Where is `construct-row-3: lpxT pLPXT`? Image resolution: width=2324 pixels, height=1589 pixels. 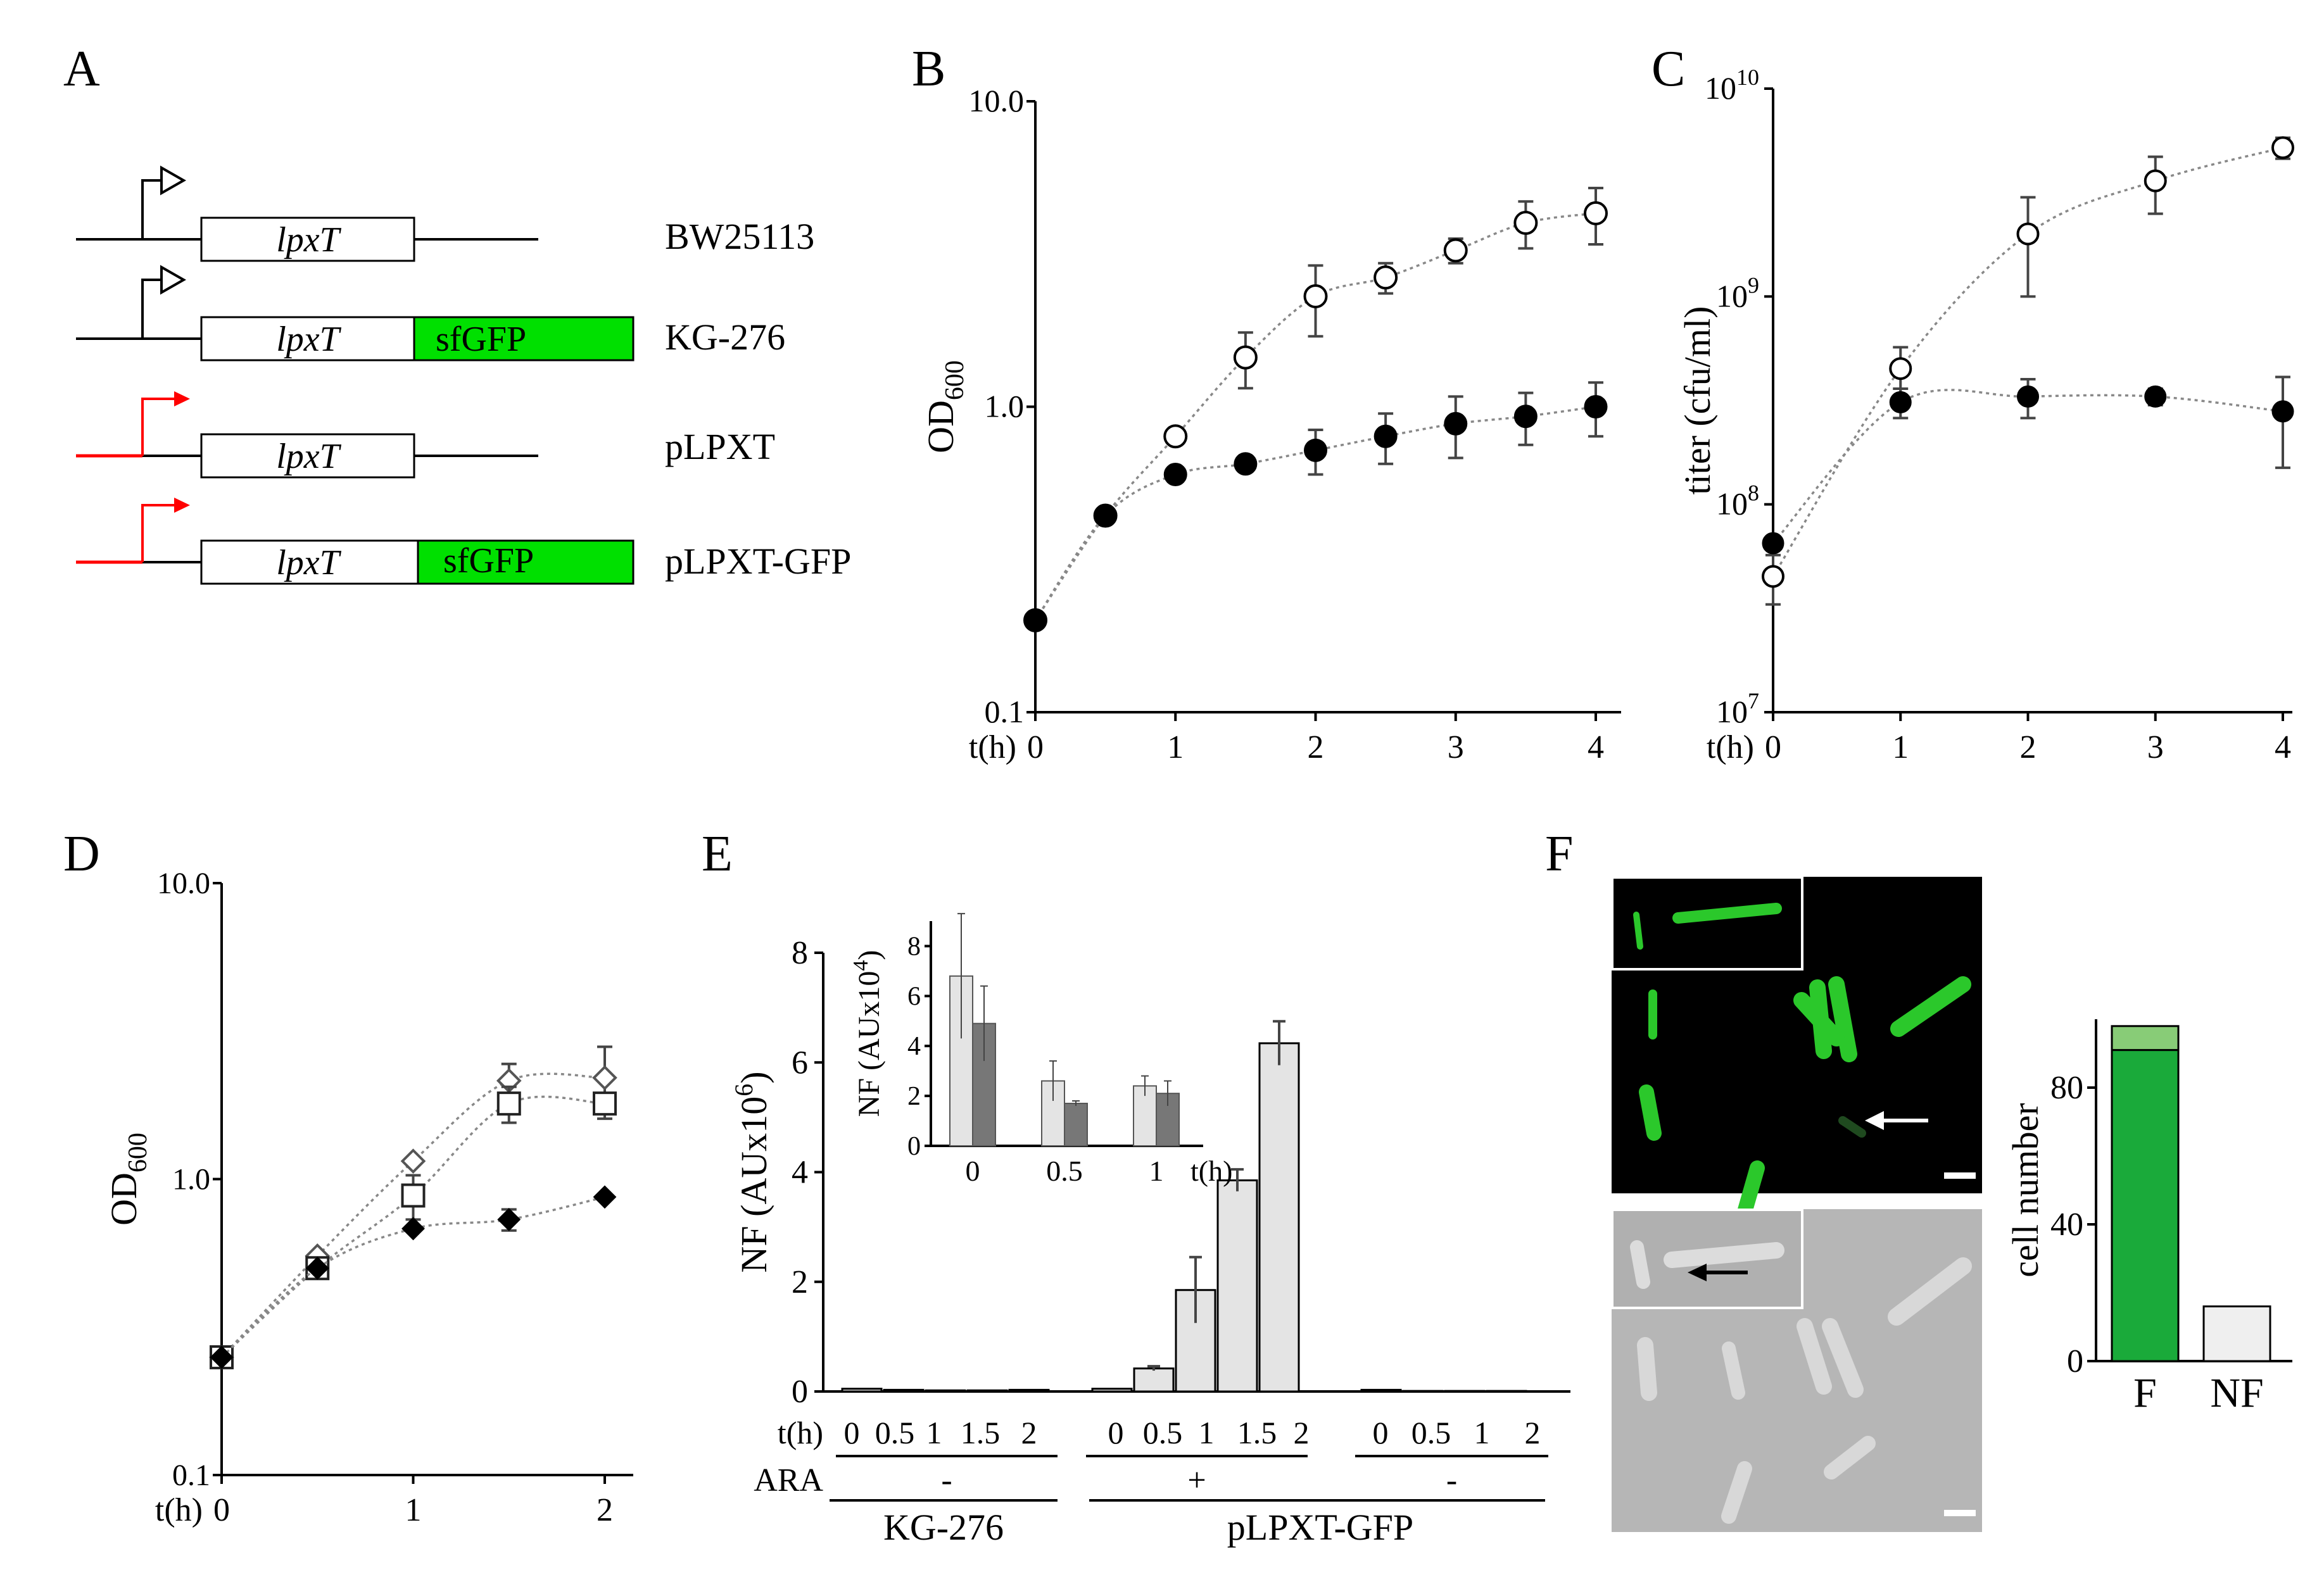 construct-row-3: lpxT pLPXT is located at coordinates (425, 435).